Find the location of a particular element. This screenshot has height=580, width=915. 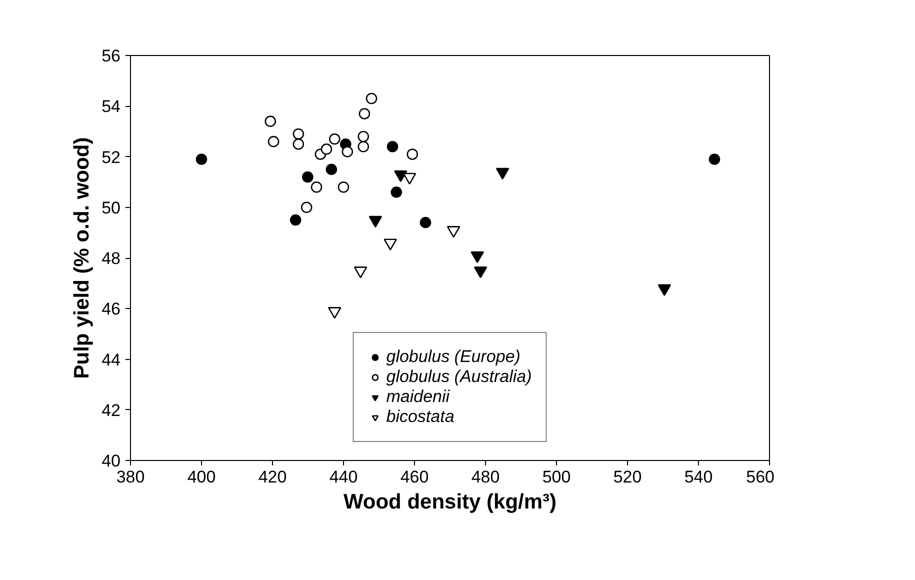

legend-label: globulus (Australia) is located at coordinates (459, 377).